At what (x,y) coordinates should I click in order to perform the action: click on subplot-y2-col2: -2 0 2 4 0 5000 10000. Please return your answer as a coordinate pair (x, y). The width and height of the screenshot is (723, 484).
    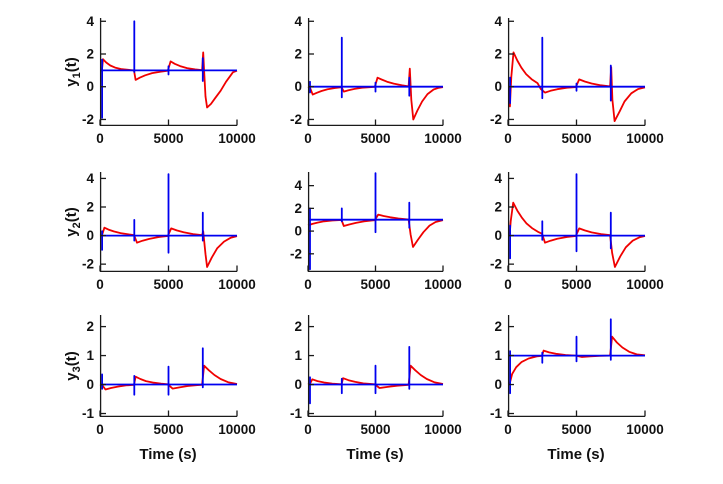
    Looking at the image, I should click on (376, 232).